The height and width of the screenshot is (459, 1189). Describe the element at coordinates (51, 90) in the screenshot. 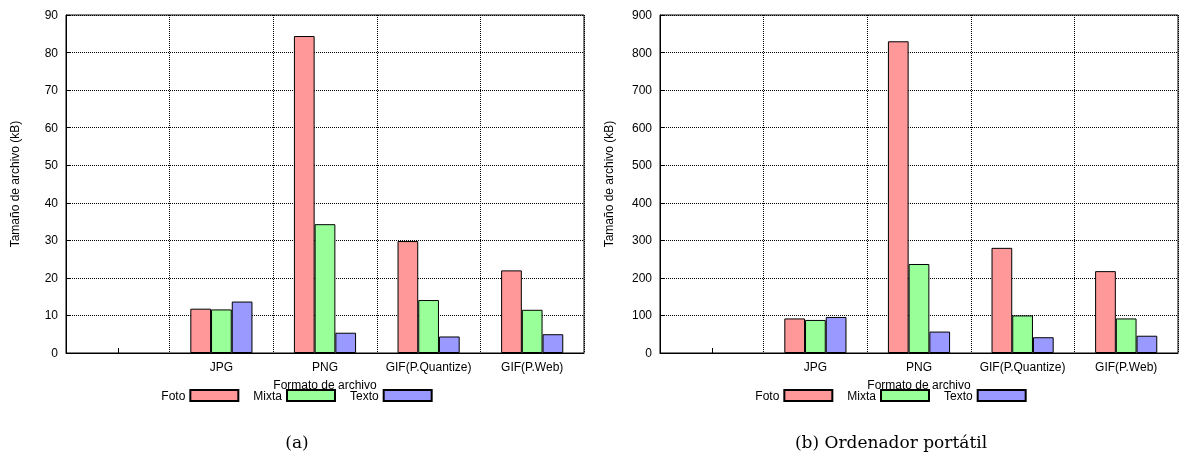

I see `y-tick-label: 70` at that location.